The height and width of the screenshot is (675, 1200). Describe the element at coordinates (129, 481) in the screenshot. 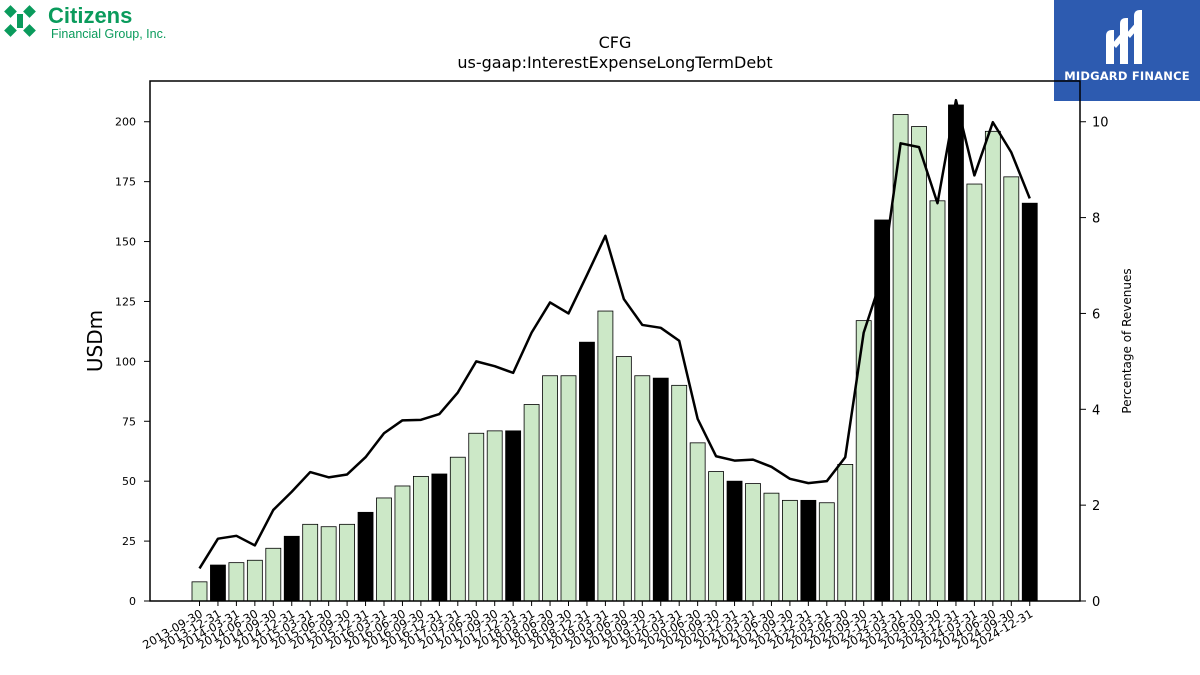

I see `y-tick-label: 50` at that location.